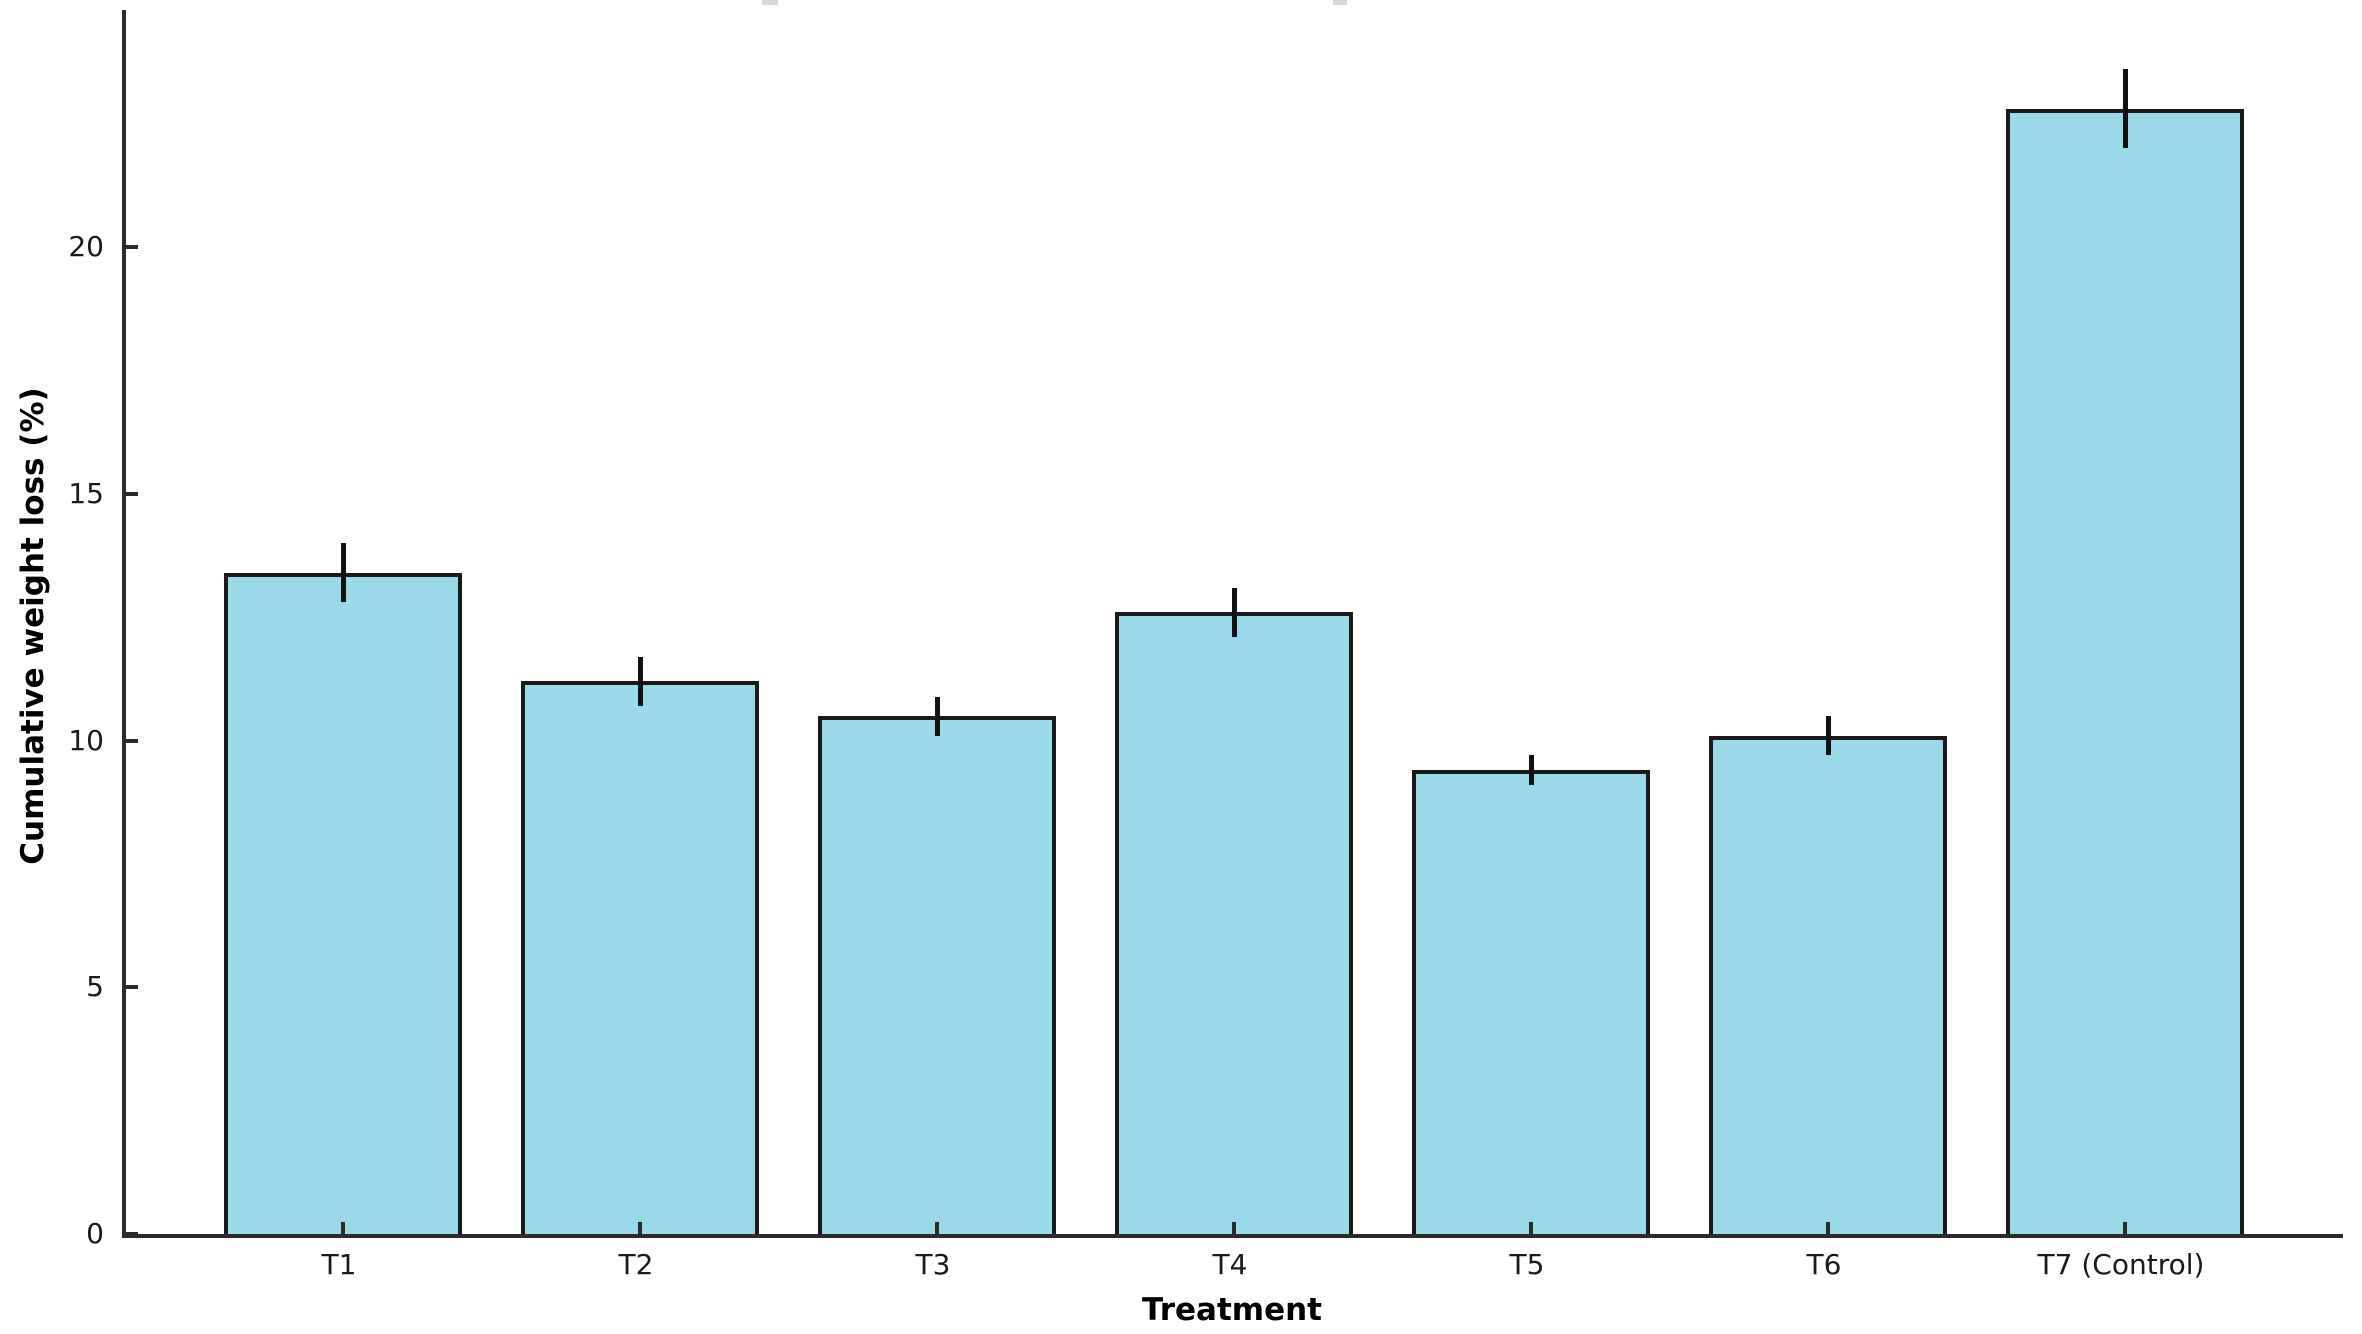 Image resolution: width=2362 pixels, height=1334 pixels. Describe the element at coordinates (86, 493) in the screenshot. I see `y-tick-label-15: 15` at that location.